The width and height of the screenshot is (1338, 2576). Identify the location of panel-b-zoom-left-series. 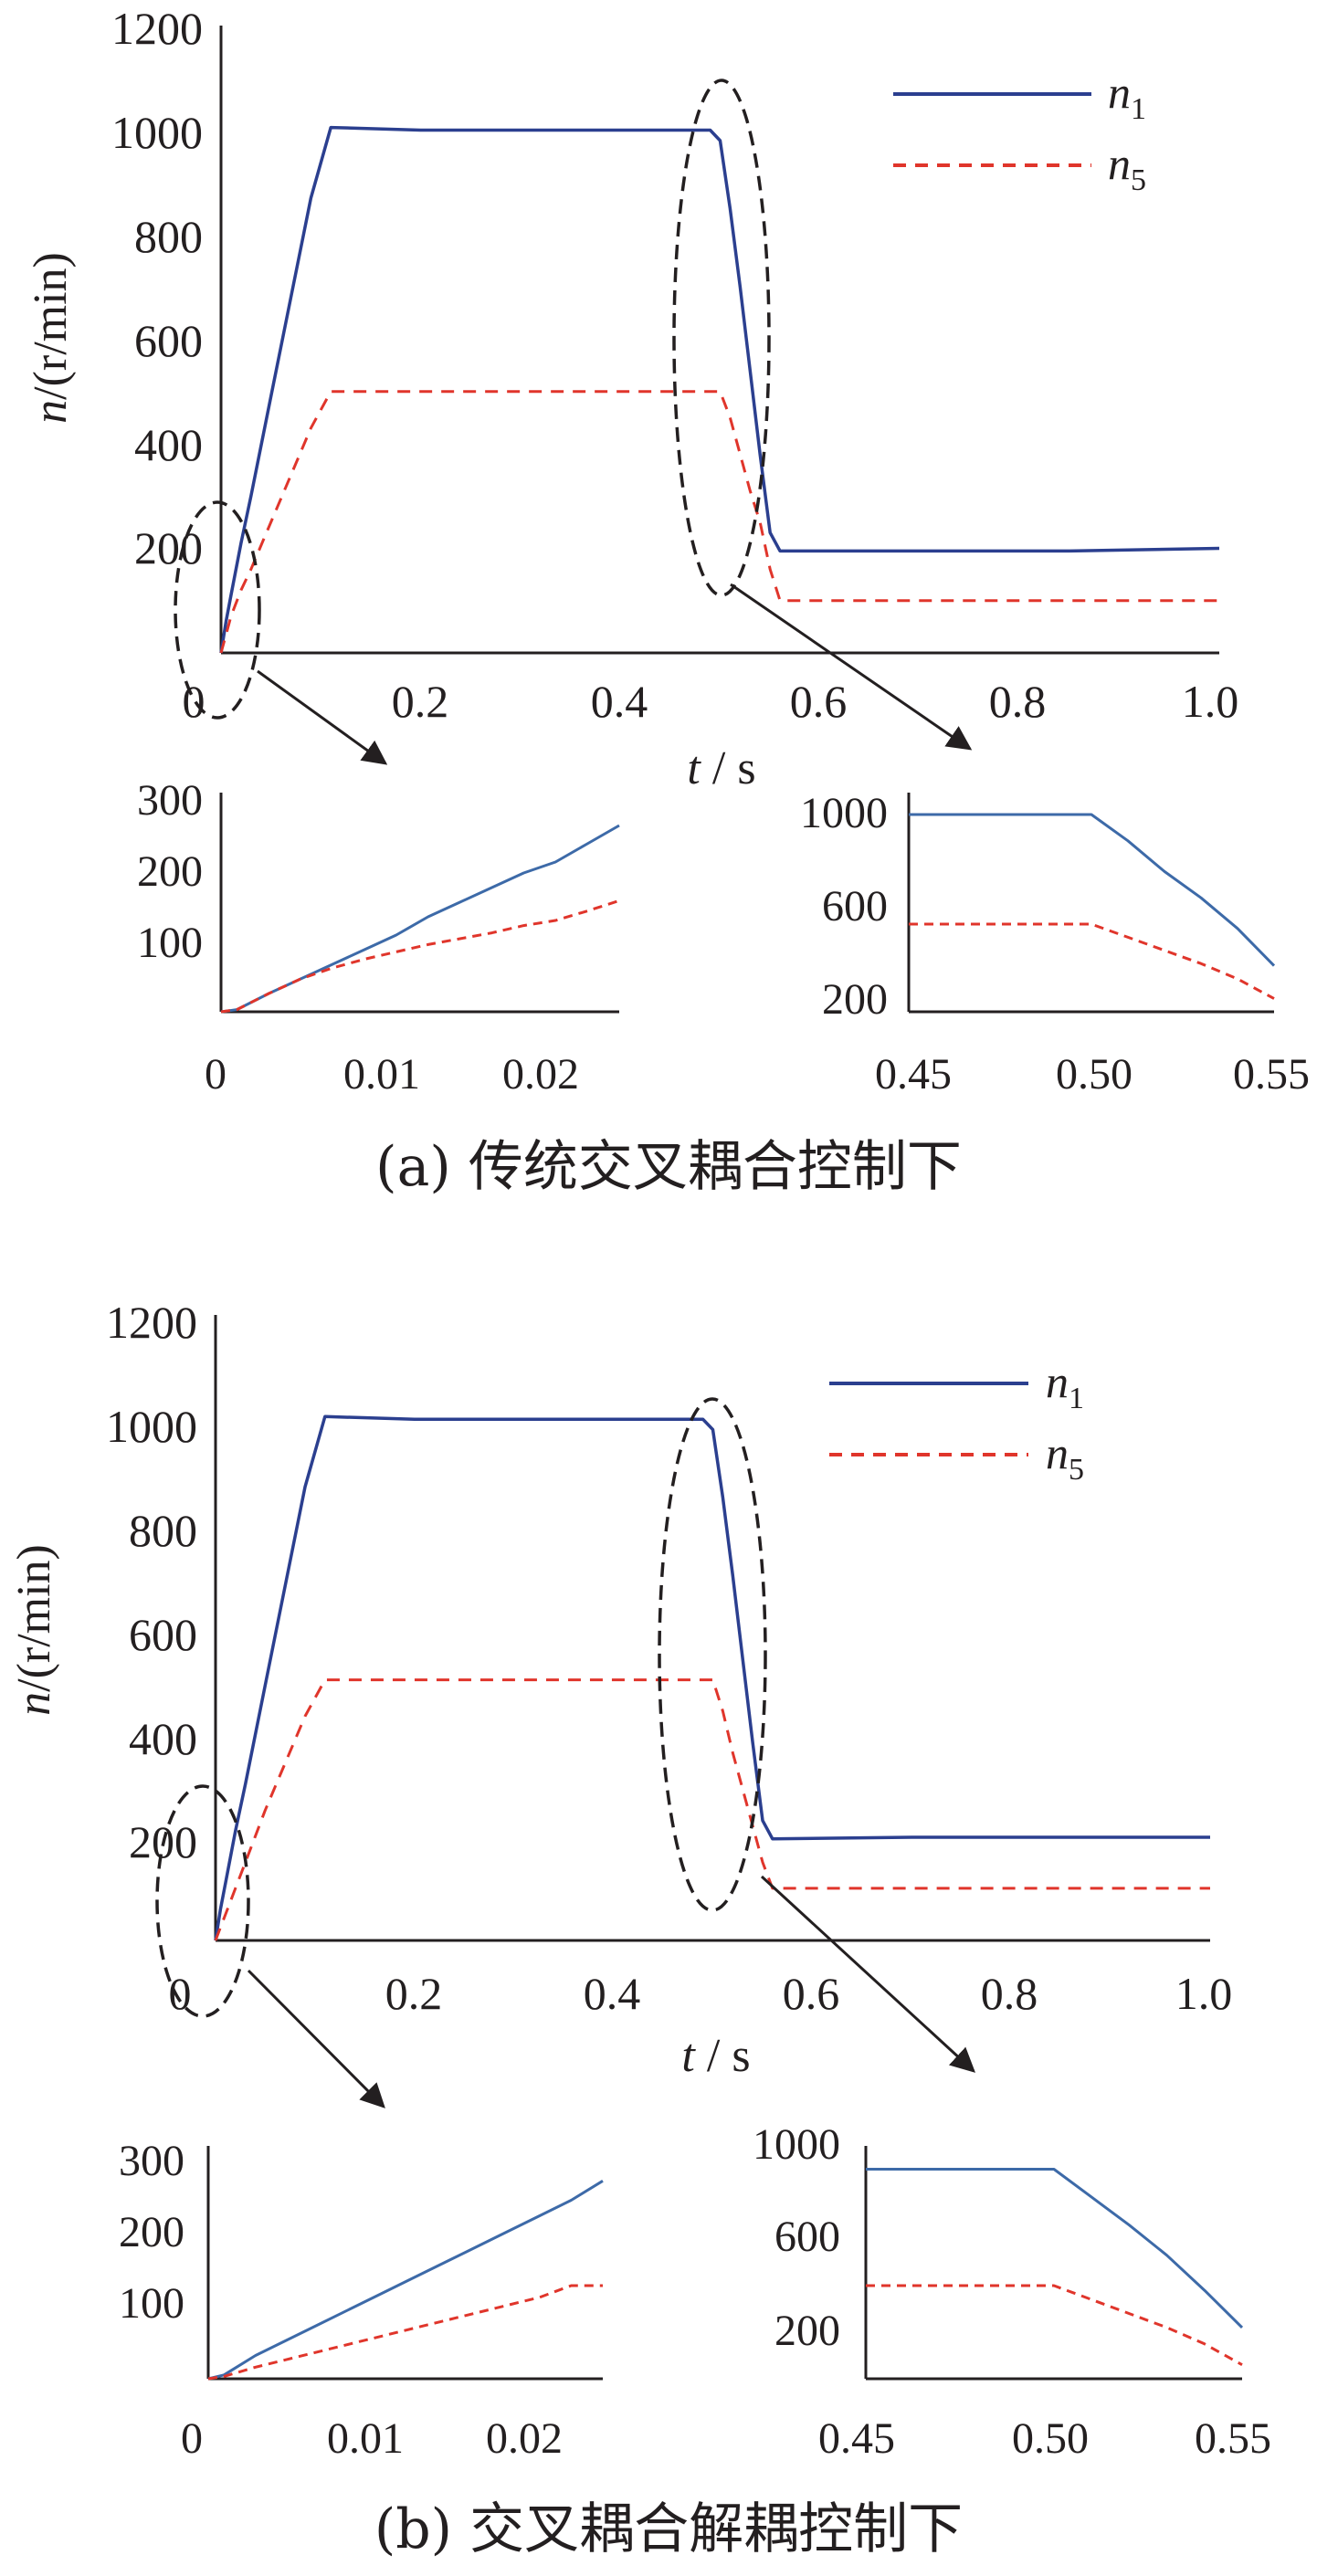
(406, 2280).